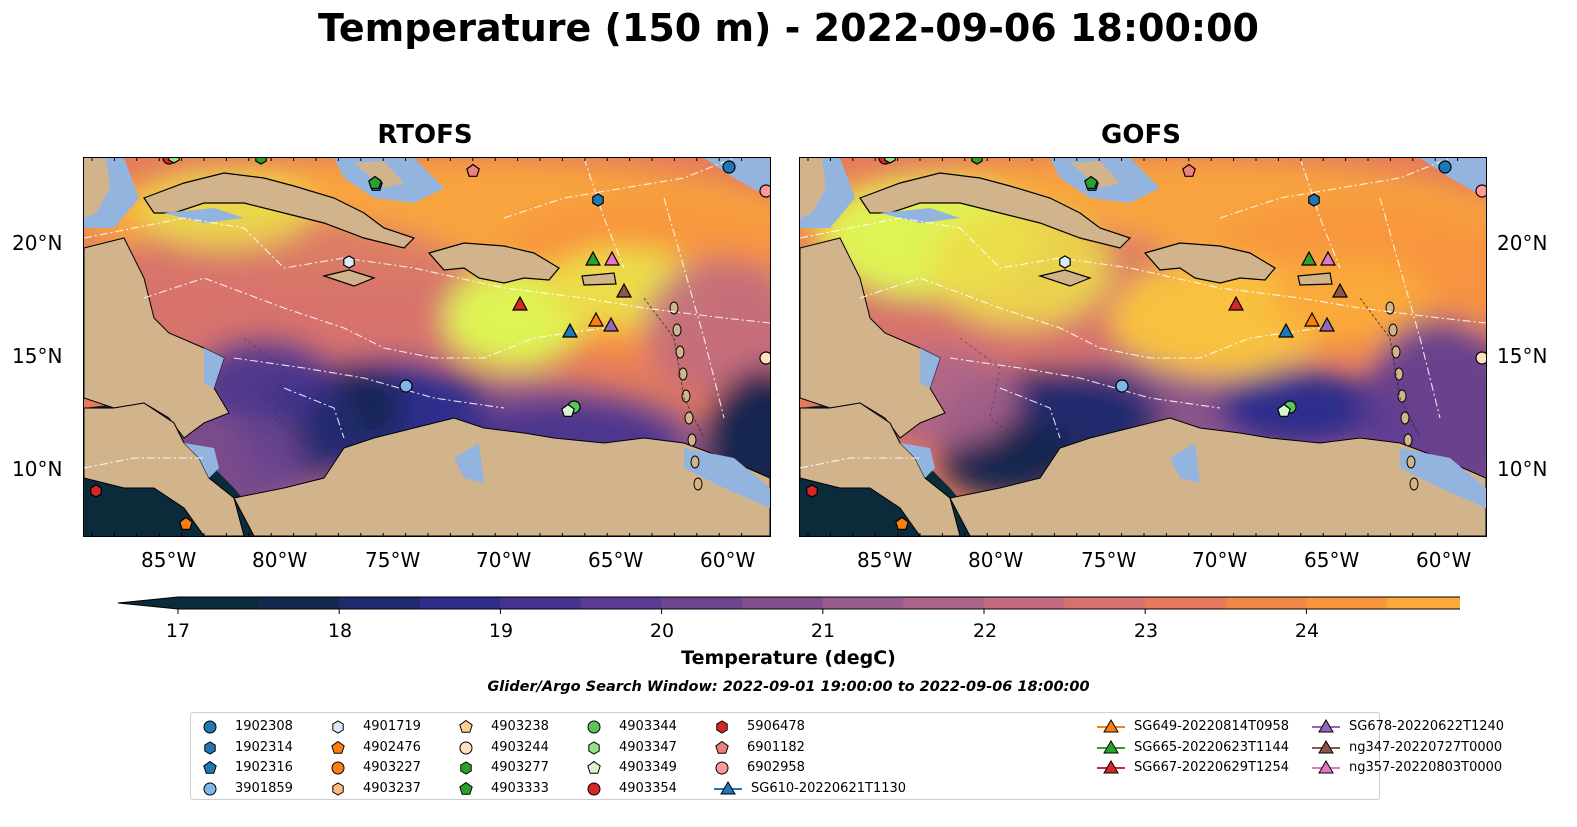 This screenshot has height=827, width=1577. Describe the element at coordinates (493, 263) in the screenshot. I see `hispaniola` at that location.